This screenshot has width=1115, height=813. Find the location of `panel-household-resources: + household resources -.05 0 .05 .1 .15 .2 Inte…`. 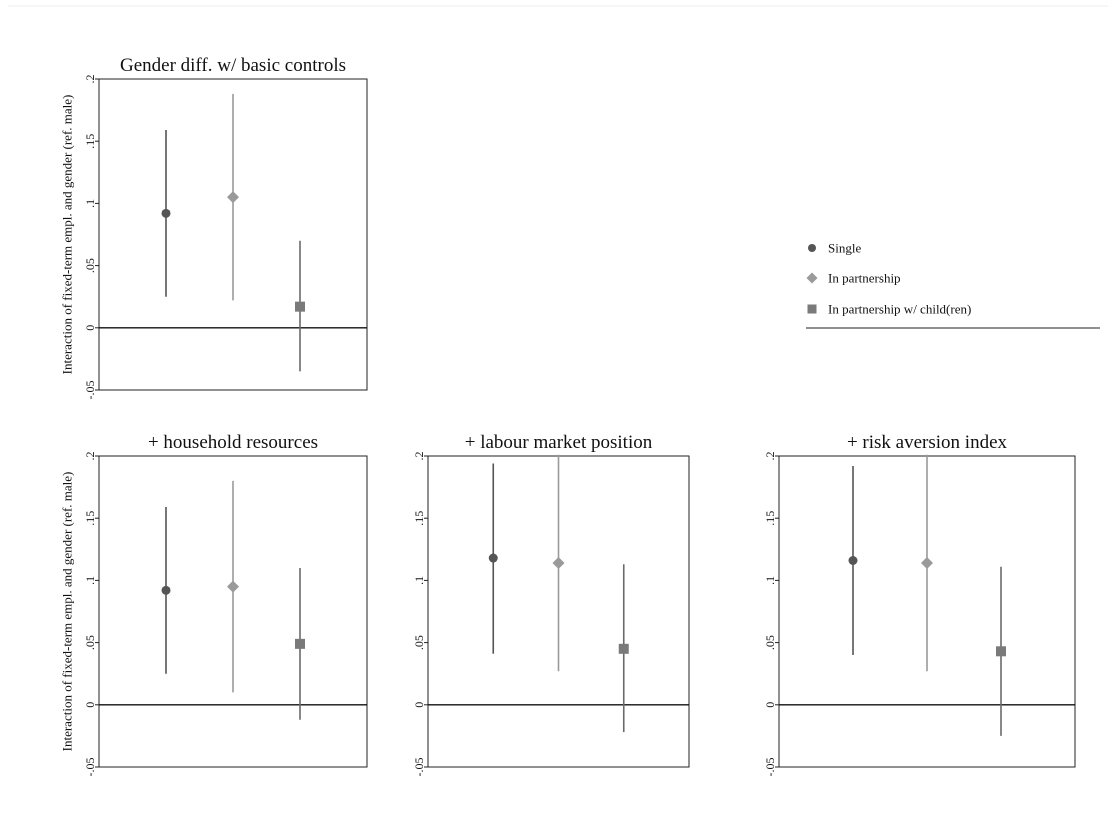

panel-household-resources: + household resources -.05 0 .05 .1 .15 .2 Inte… is located at coordinates (214, 604).